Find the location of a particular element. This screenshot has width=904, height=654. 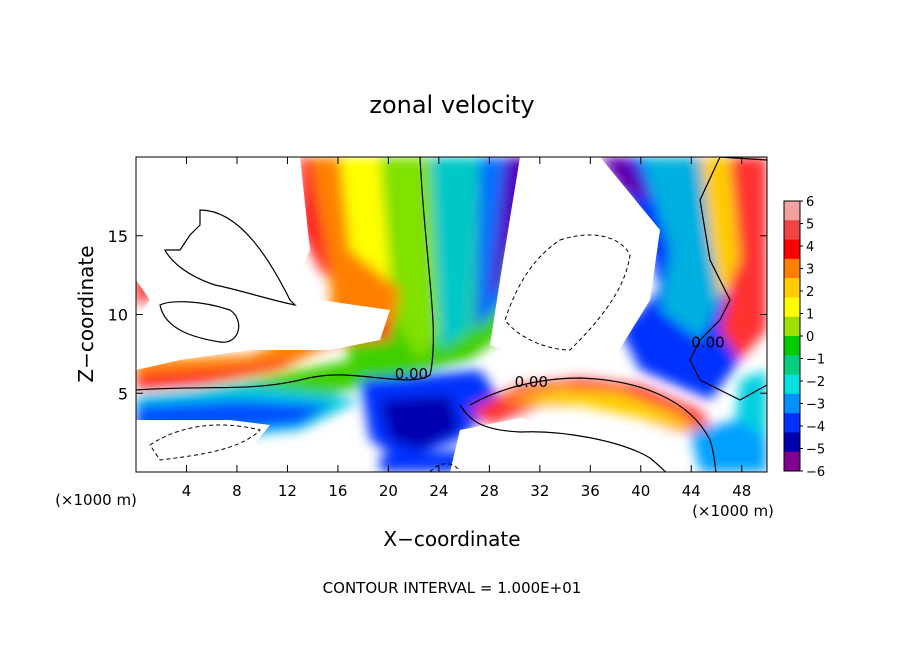

colorbar-tick-label: 5 is located at coordinates (810, 225).